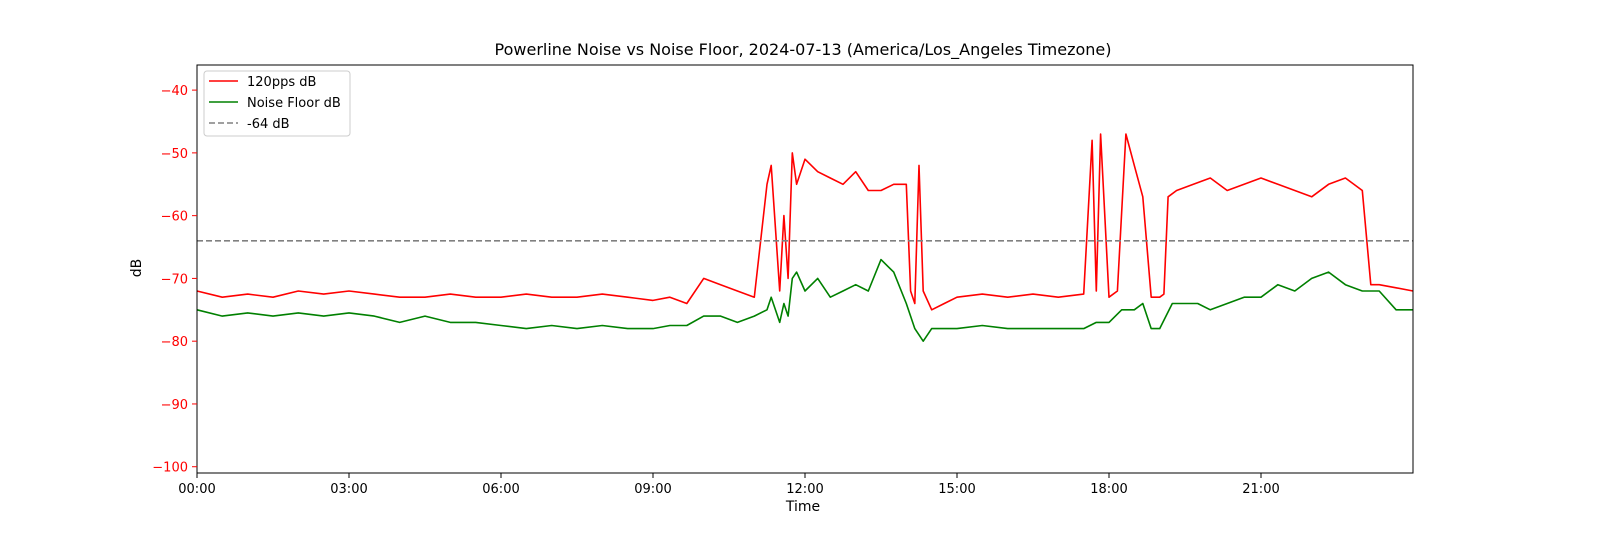 The height and width of the screenshot is (540, 1600). What do you see at coordinates (652, 489) in the screenshot?
I see `x-tick-label: 09:00` at bounding box center [652, 489].